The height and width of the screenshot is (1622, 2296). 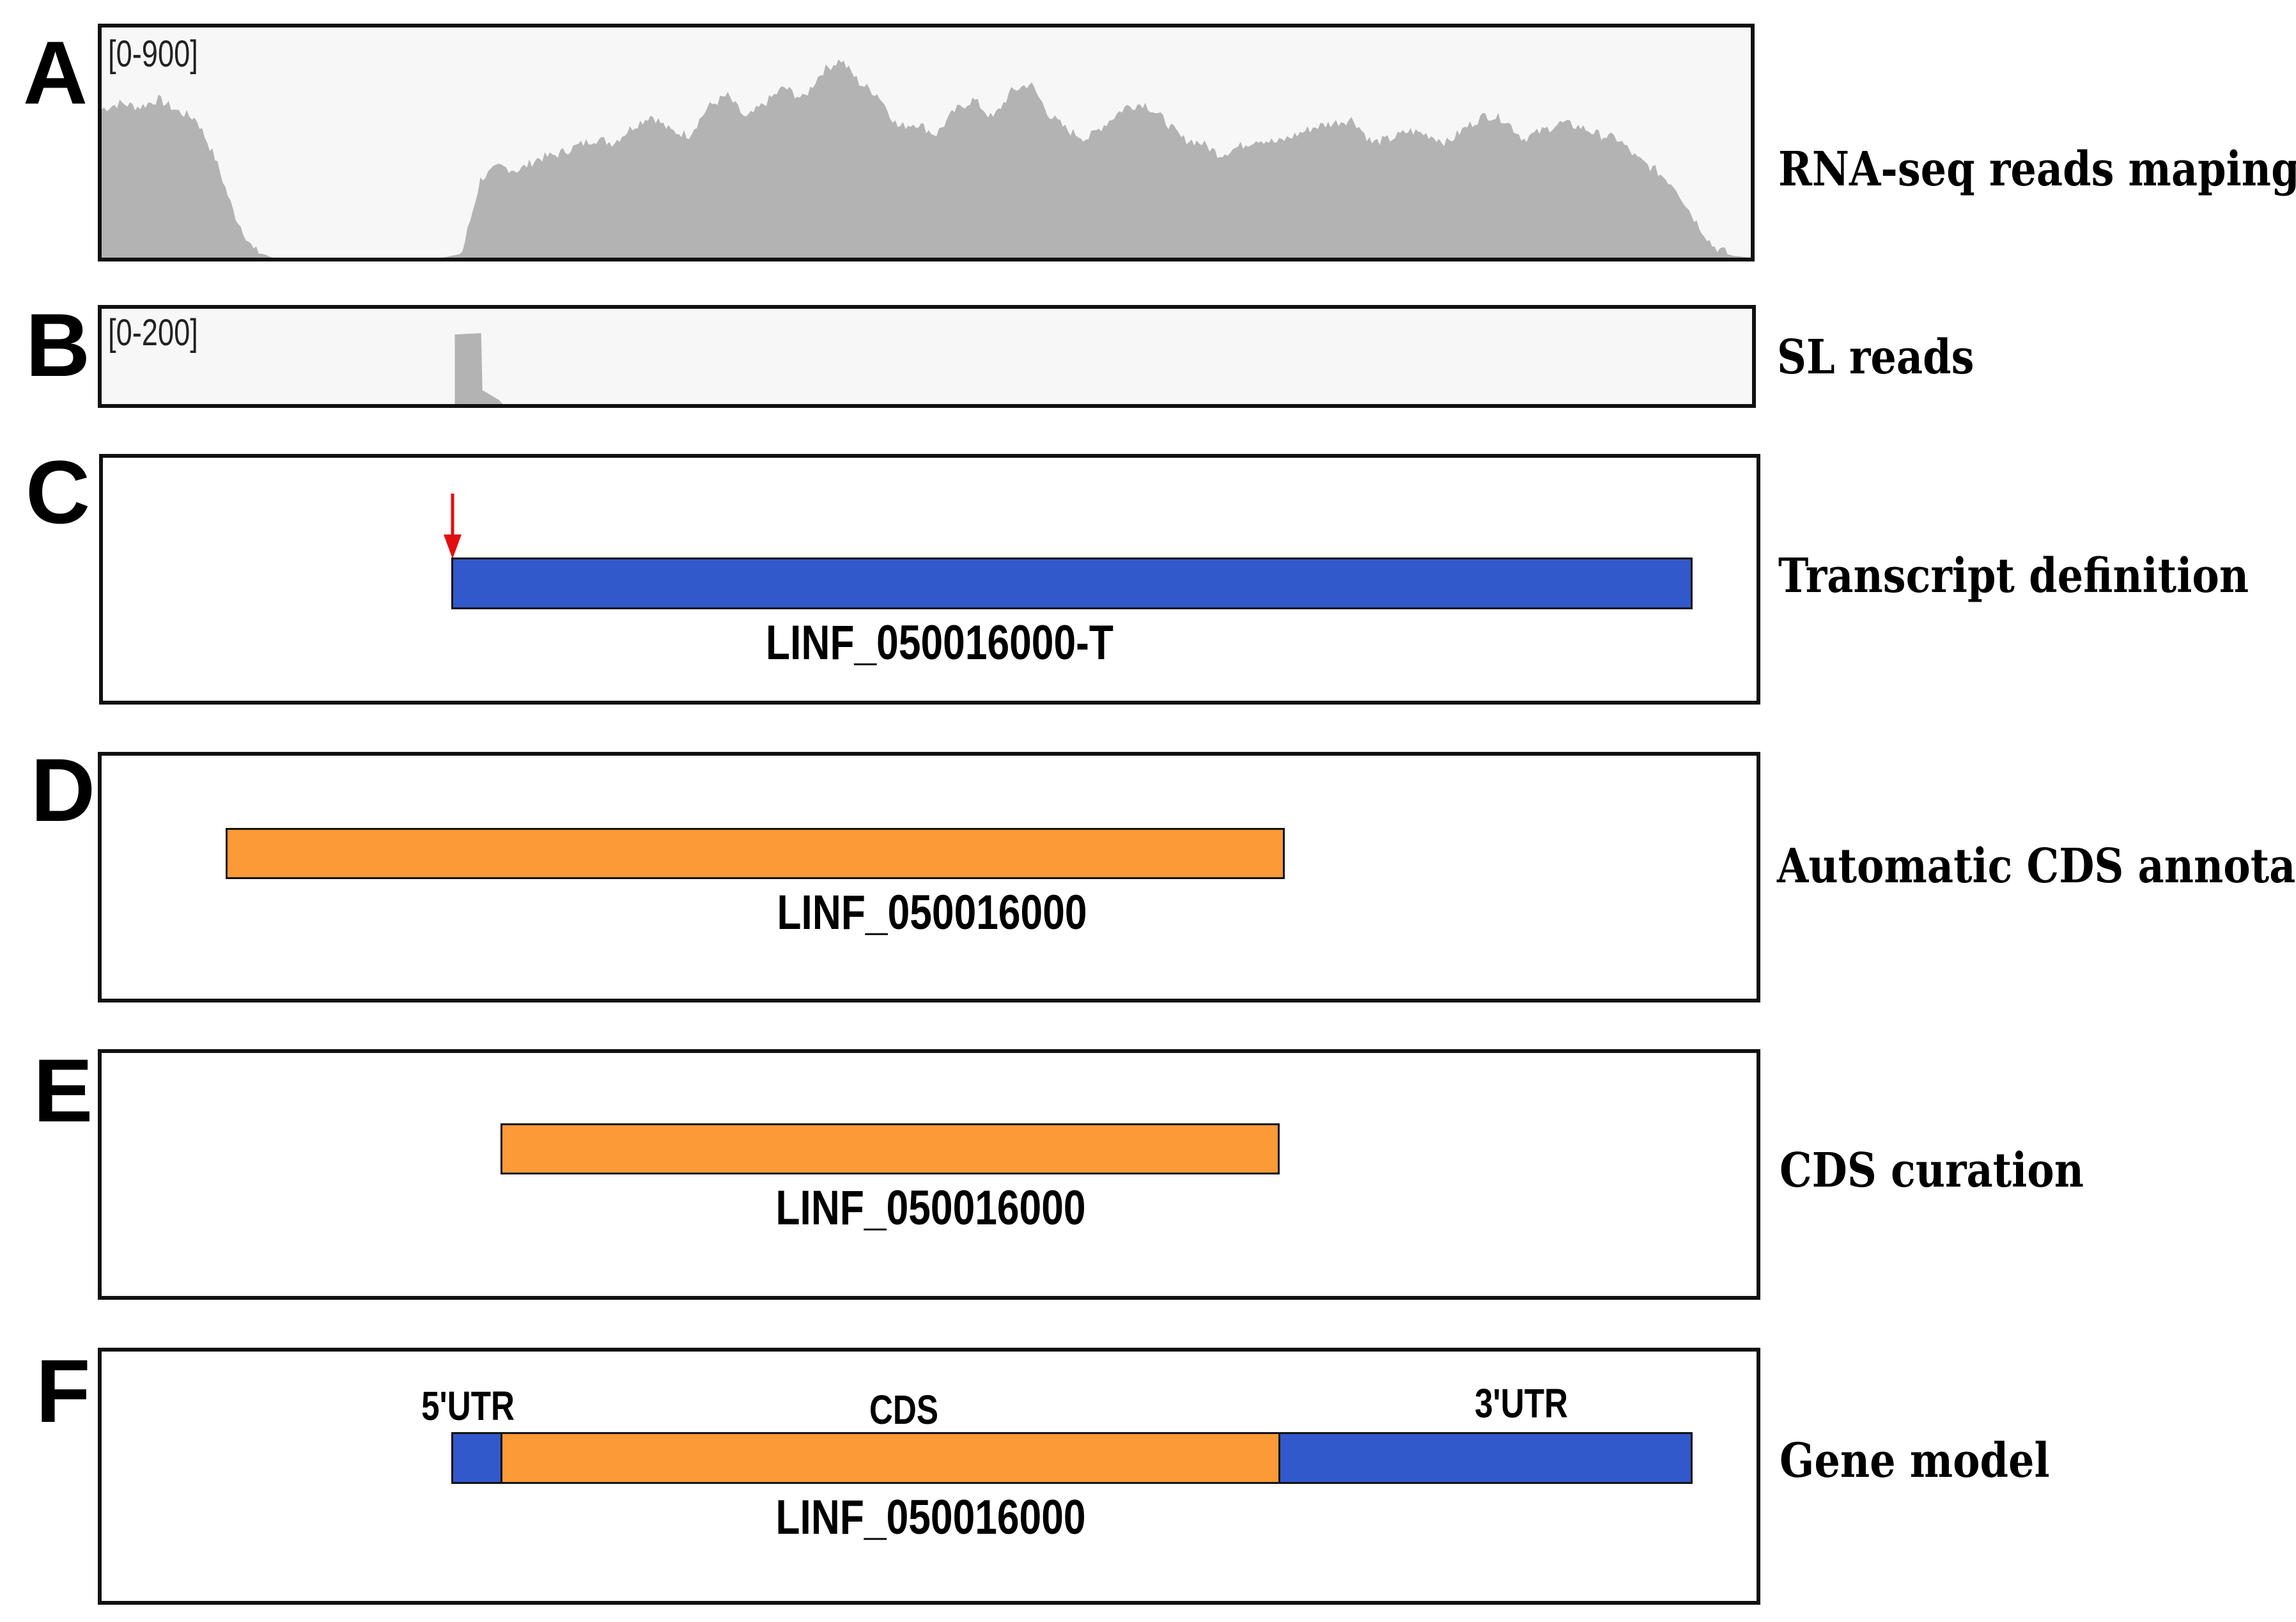 What do you see at coordinates (63, 790) in the screenshot?
I see `panel-letter-d: D` at bounding box center [63, 790].